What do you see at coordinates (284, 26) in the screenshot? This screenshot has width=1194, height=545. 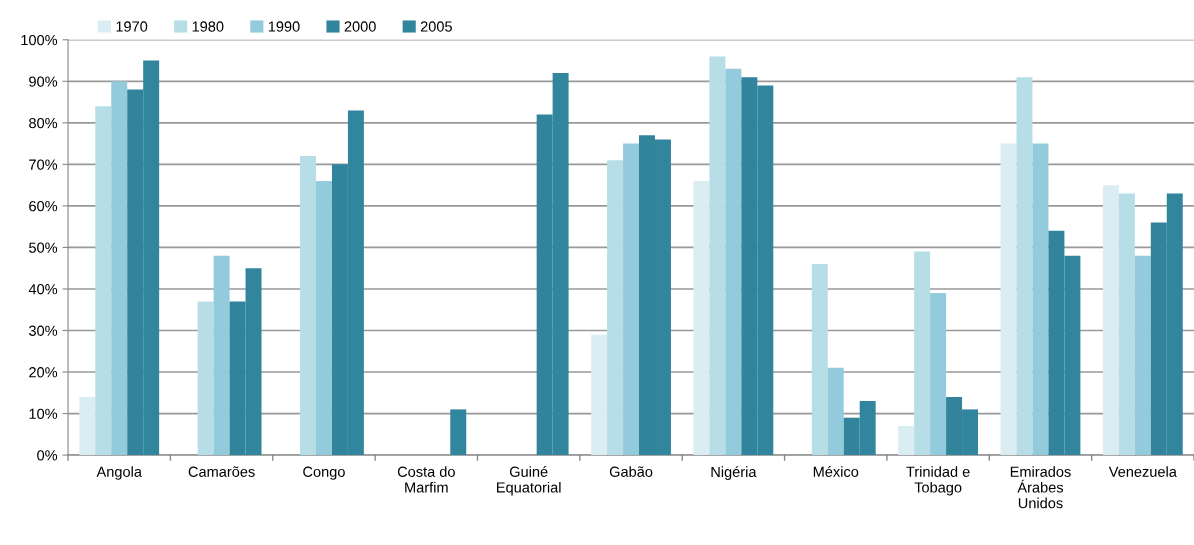 I see `legend-label: 1990` at bounding box center [284, 26].